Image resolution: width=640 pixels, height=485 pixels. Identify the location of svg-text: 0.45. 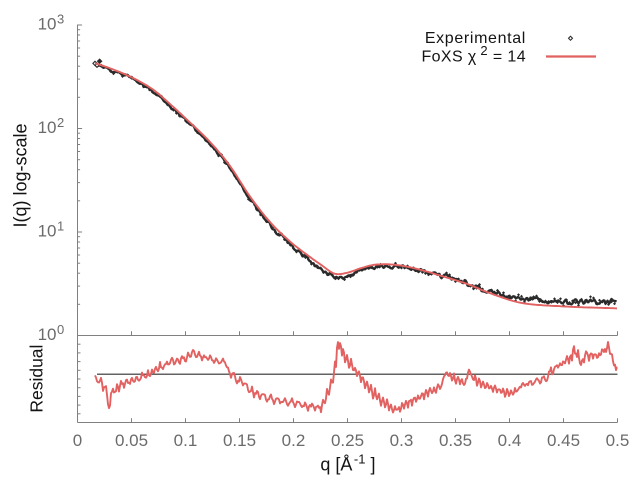
(563, 440).